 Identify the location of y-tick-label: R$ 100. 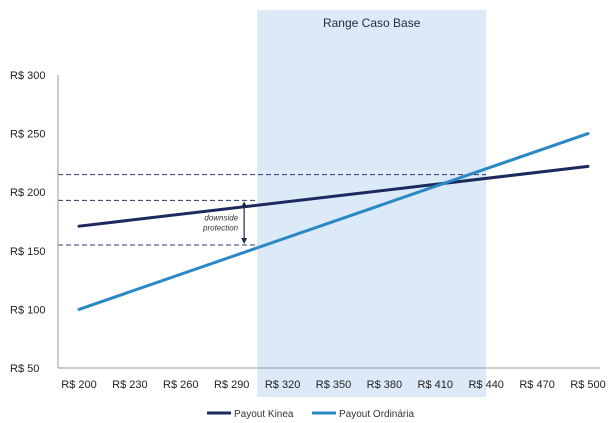
(27, 310).